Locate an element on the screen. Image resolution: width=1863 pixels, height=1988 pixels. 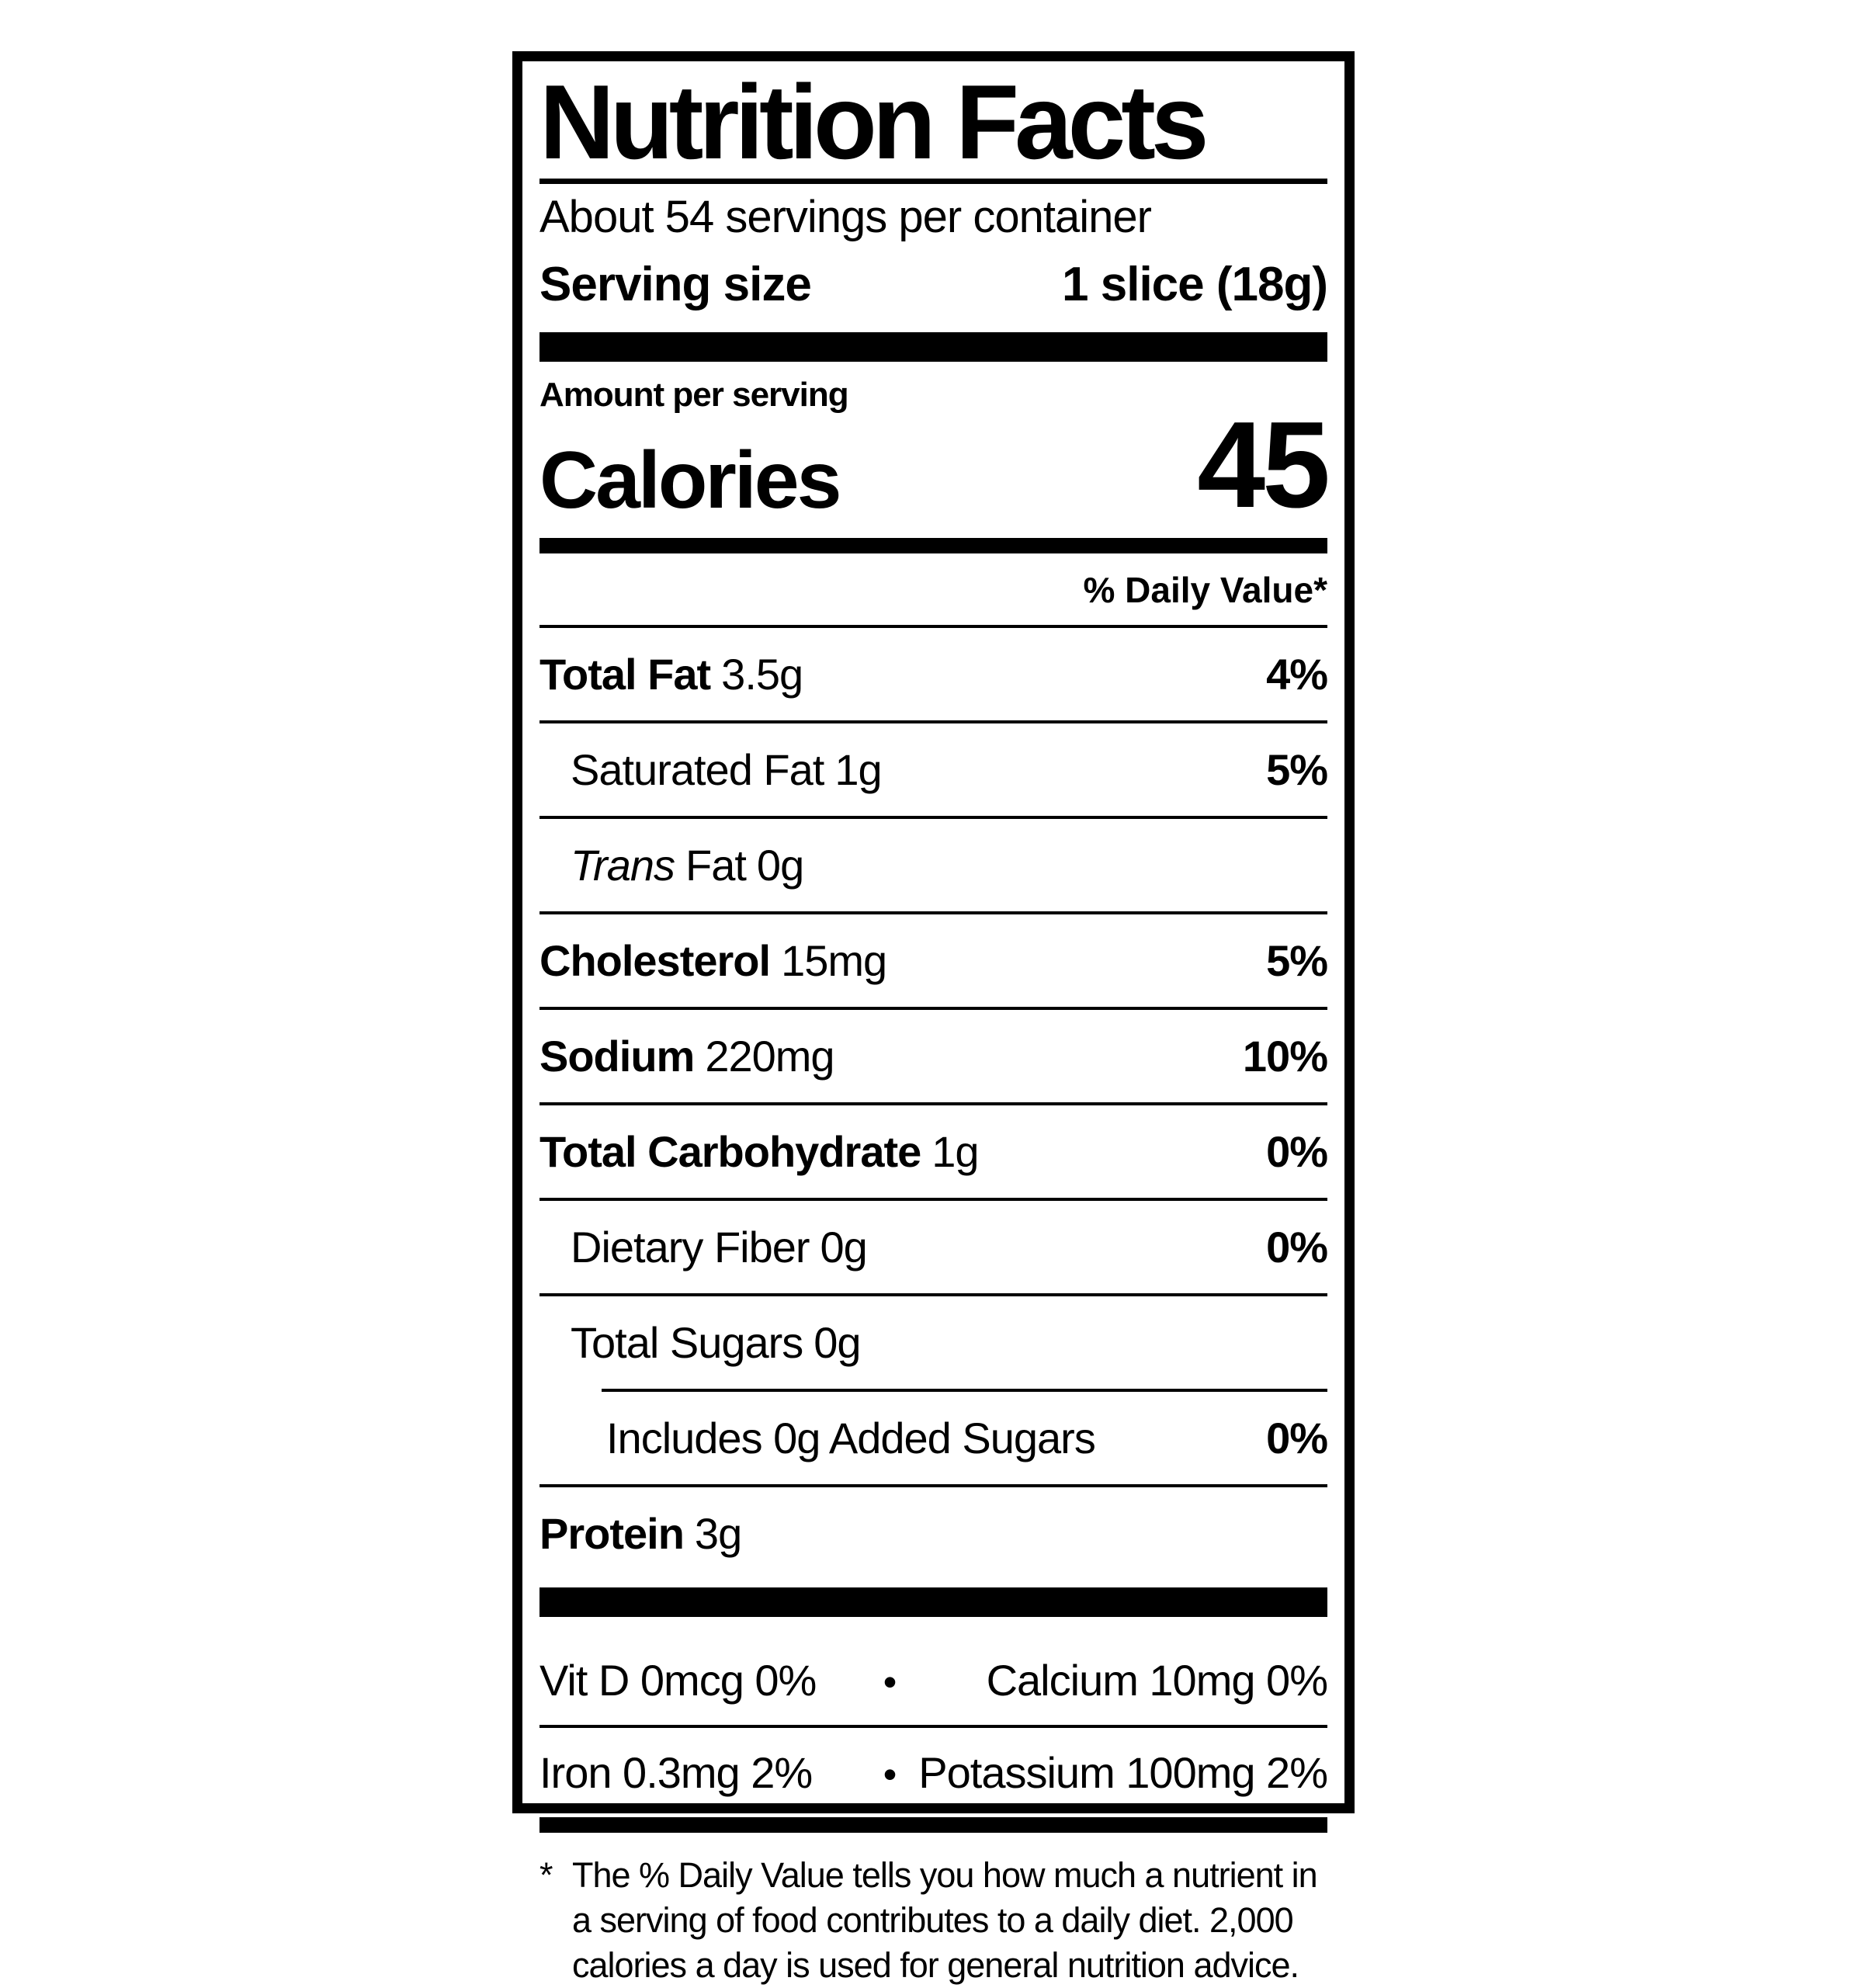
nutrient-amount: 3g is located at coordinates (718, 1533).